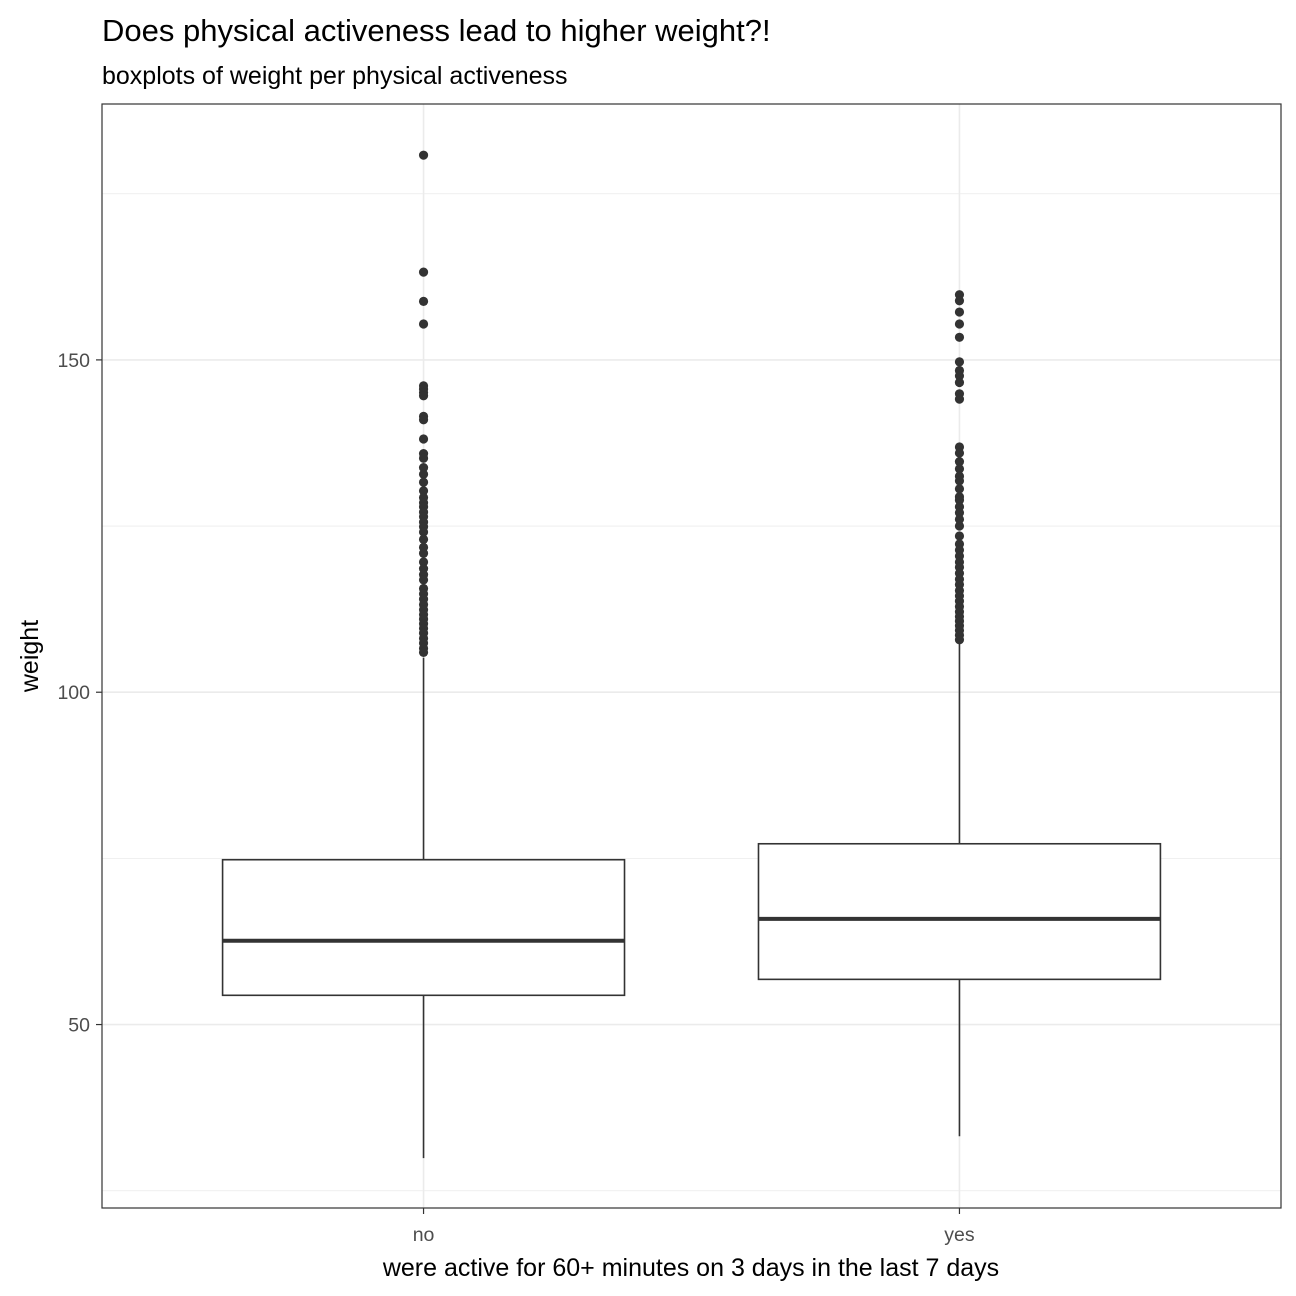 This screenshot has height=1296, width=1296. I want to click on y-tick-label: 100, so click(73, 693).